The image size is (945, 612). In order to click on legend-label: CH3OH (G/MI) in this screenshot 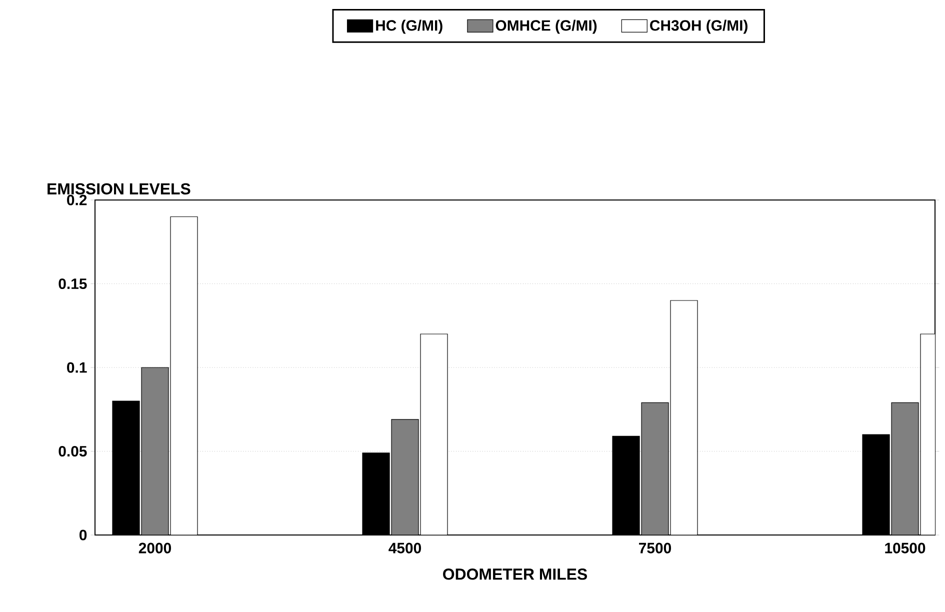, I will do `click(699, 27)`.